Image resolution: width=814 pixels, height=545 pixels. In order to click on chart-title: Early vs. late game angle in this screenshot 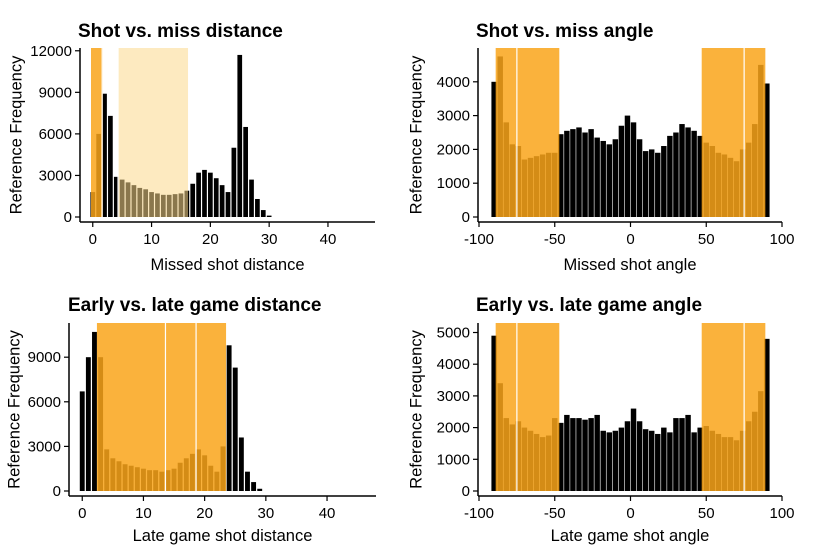, I will do `click(589, 305)`.